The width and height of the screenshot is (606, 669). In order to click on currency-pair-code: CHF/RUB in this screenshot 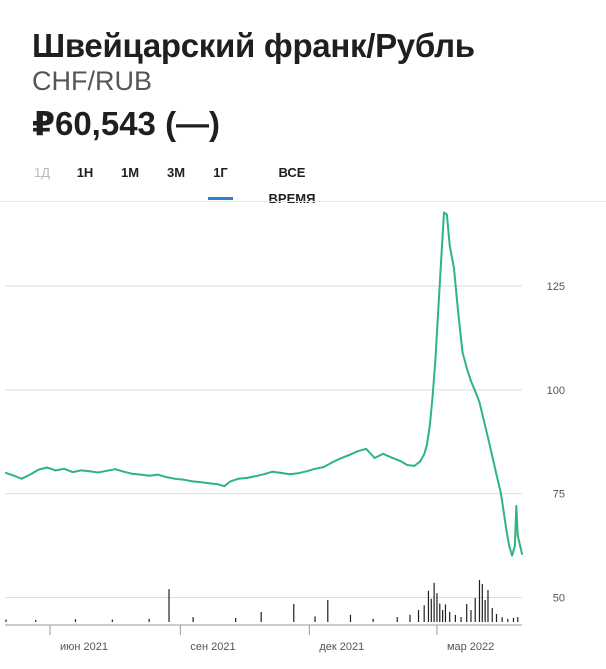, I will do `click(92, 81)`.